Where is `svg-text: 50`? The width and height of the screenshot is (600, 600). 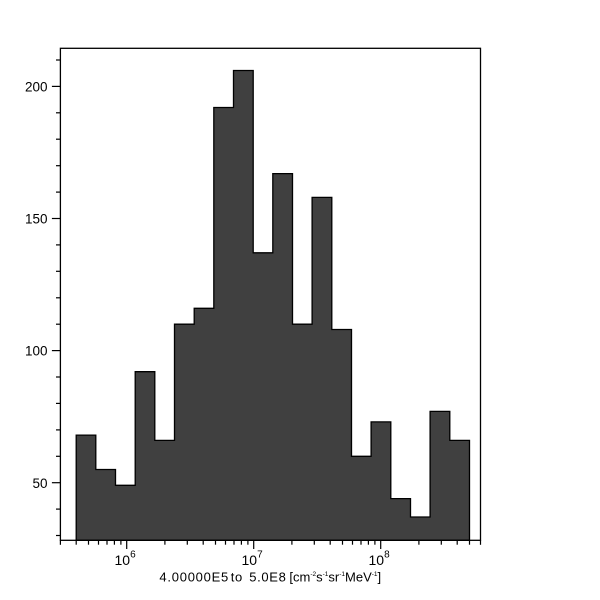
svg-text: 50 is located at coordinates (39, 483).